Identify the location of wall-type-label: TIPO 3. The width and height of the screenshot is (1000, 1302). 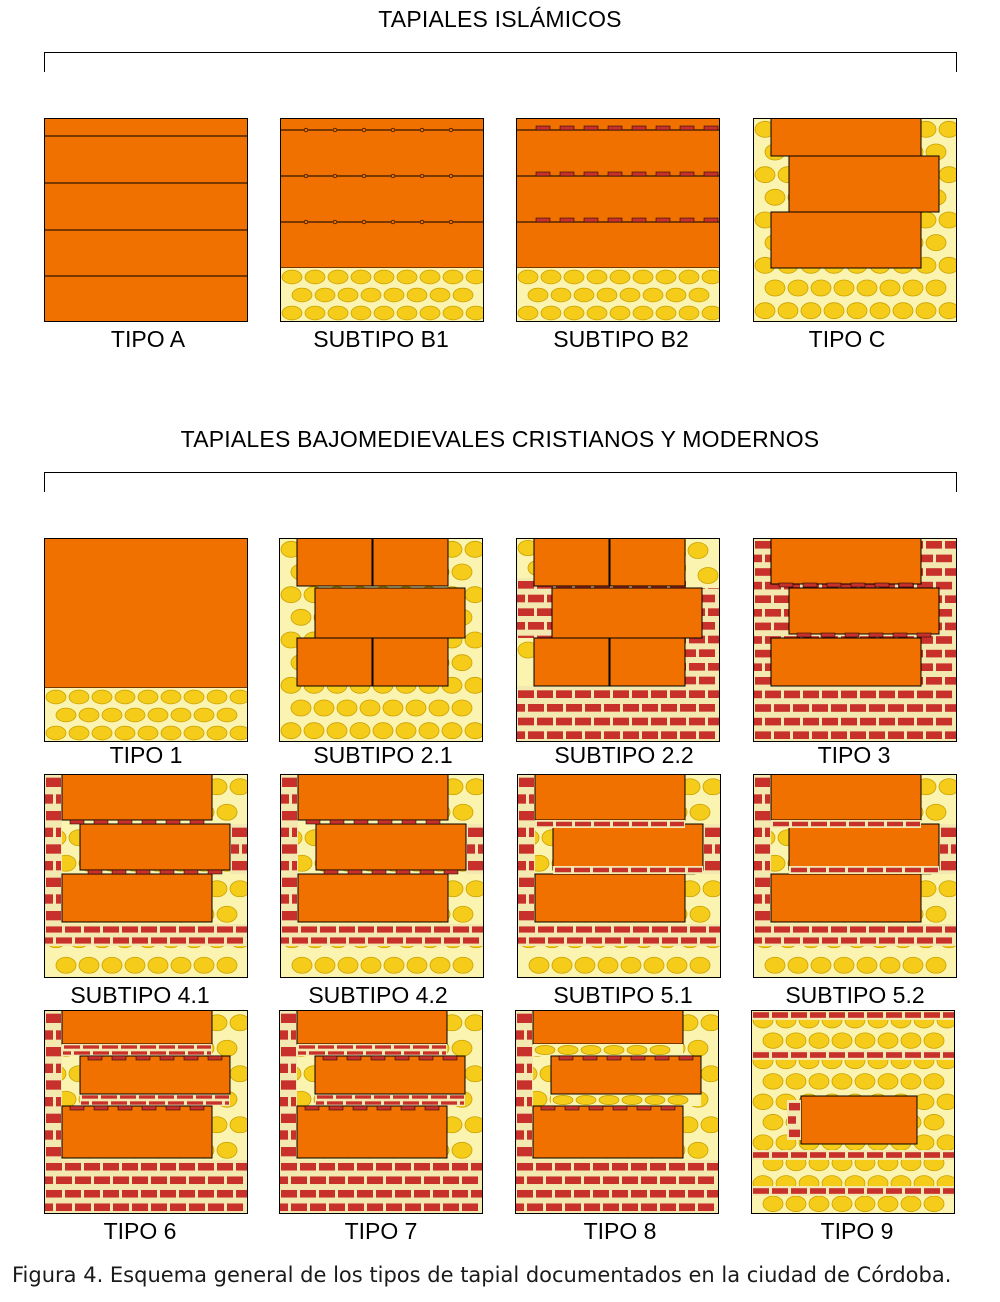
(854, 755).